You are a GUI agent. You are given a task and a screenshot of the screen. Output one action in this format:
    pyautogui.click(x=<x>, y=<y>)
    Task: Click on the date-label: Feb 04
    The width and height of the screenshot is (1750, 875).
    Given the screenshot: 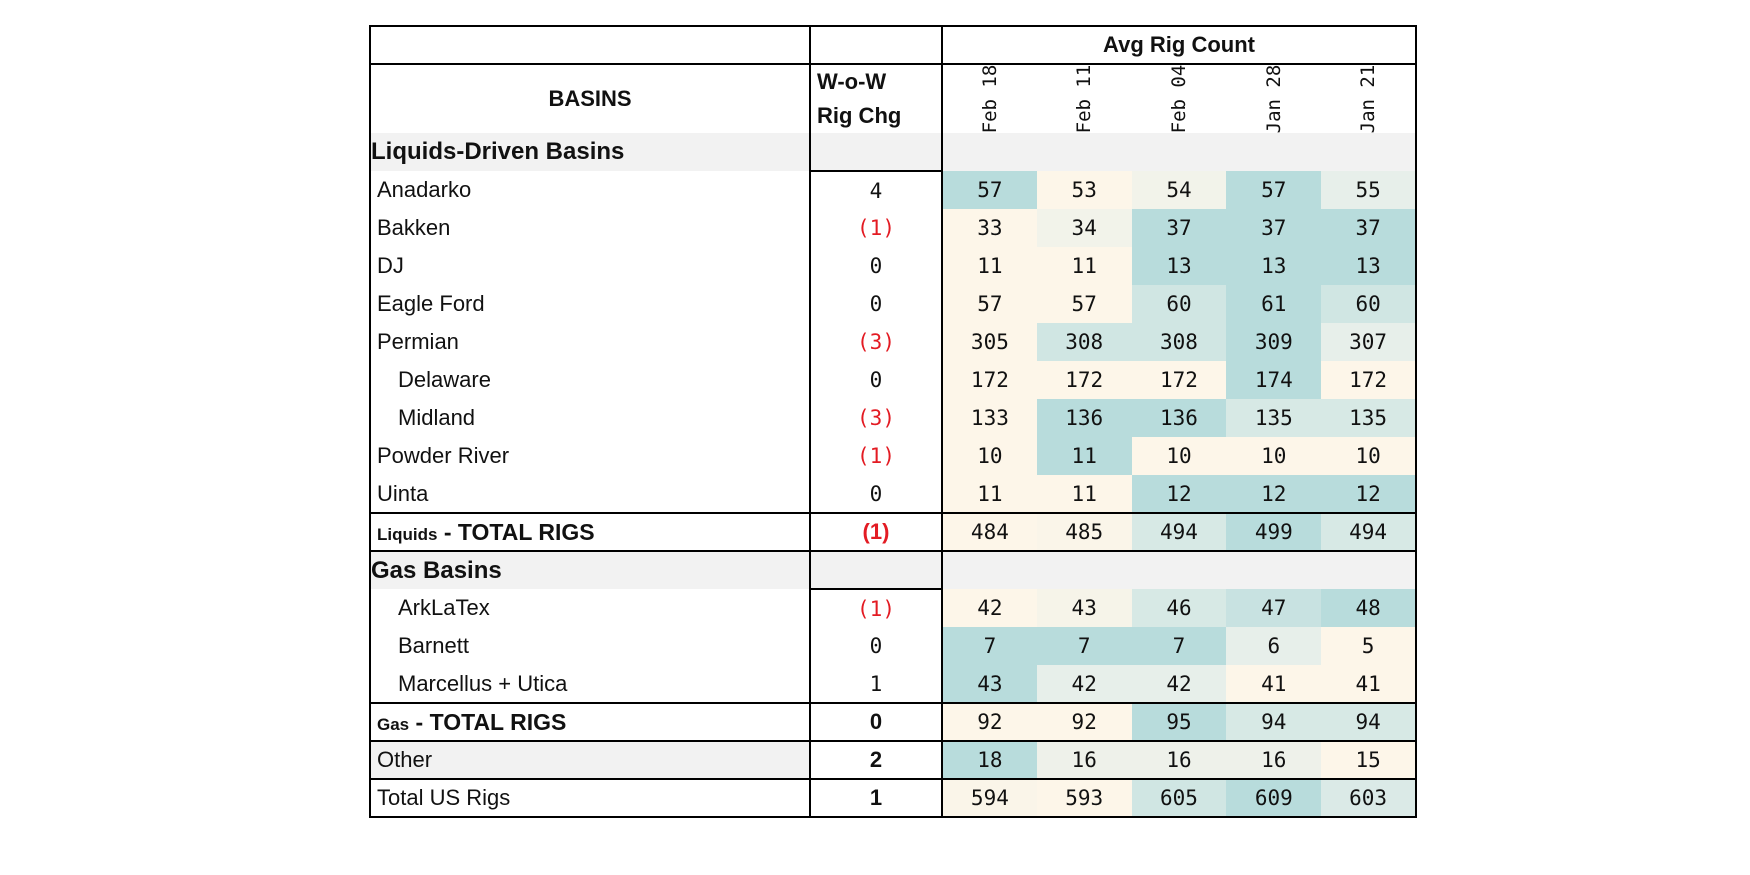 What is the action you would take?
    pyautogui.click(x=1178, y=99)
    